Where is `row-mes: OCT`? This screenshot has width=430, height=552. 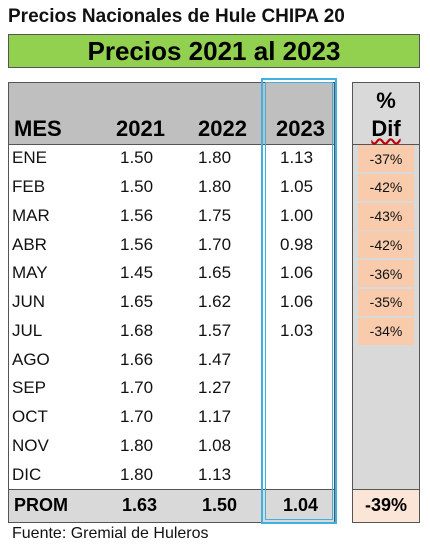
row-mes: OCT is located at coordinates (30, 417).